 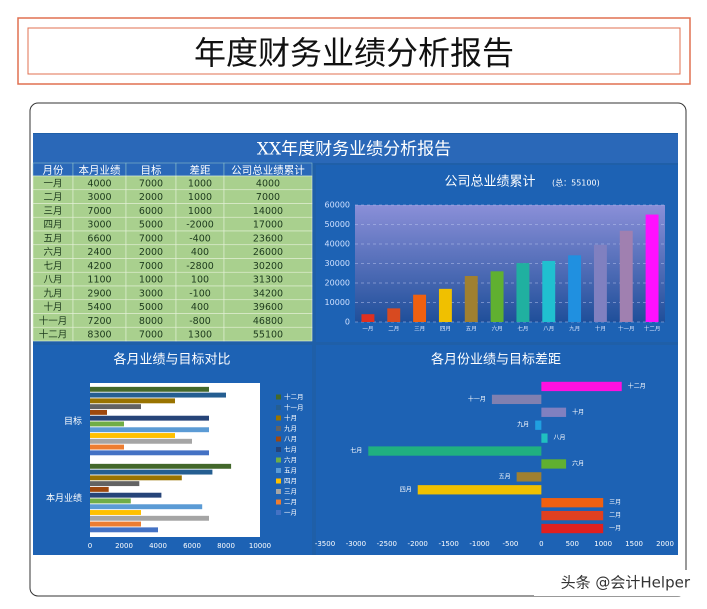 I want to click on column-header: 公司总业绩累计, so click(x=268, y=170).